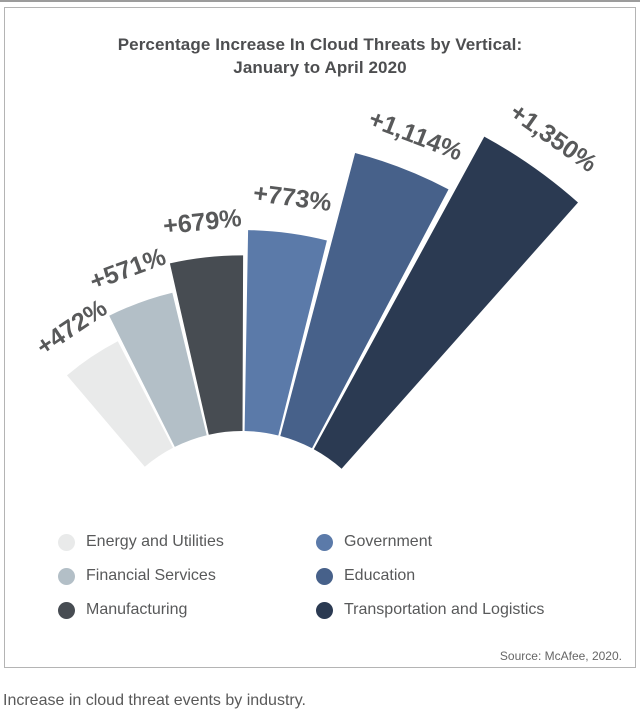 The width and height of the screenshot is (640, 710). I want to click on wedge-value-label-financial-services: +571%, so click(127, 269).